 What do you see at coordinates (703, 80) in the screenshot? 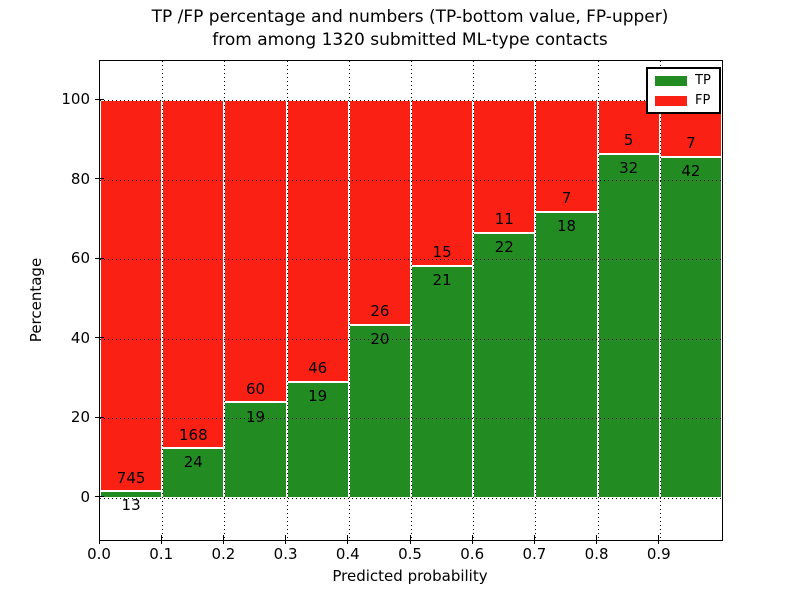
I see `legend-label-tp: TP` at bounding box center [703, 80].